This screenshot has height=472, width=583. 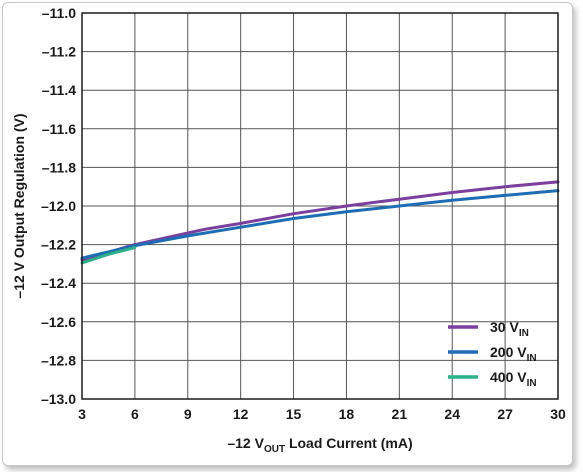 I want to click on y-tick-label: –12.0, so click(x=58, y=206).